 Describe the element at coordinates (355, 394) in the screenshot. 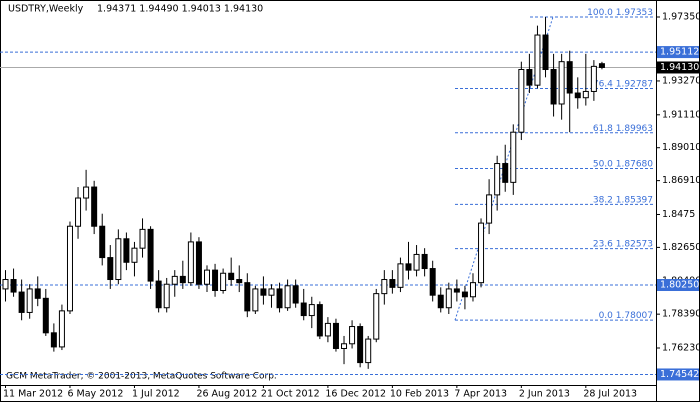

I see `x-tick-label: 16 Dec 2012` at that location.